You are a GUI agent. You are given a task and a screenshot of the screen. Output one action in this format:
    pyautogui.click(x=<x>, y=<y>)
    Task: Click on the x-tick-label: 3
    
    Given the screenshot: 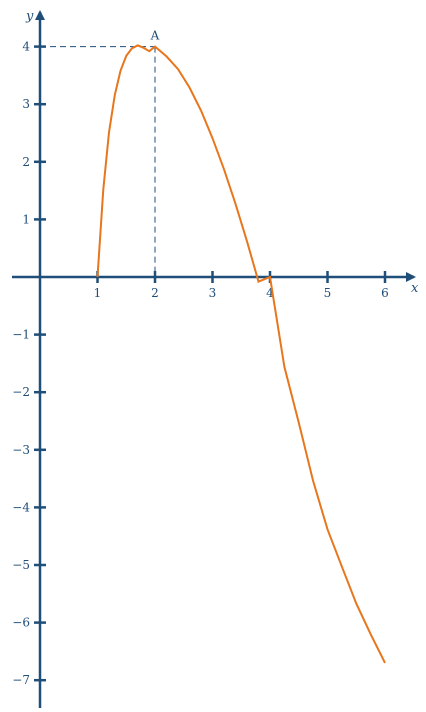 What is the action you would take?
    pyautogui.click(x=213, y=293)
    